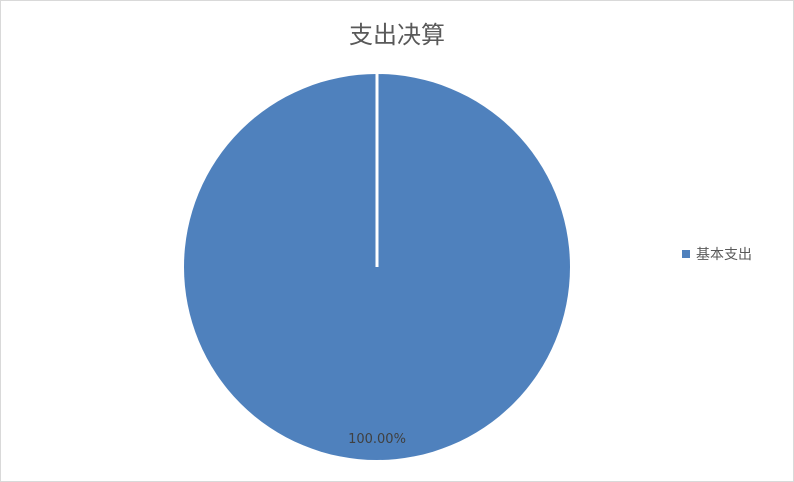 The image size is (794, 482). What do you see at coordinates (686, 254) in the screenshot?
I see `legend-swatch` at bounding box center [686, 254].